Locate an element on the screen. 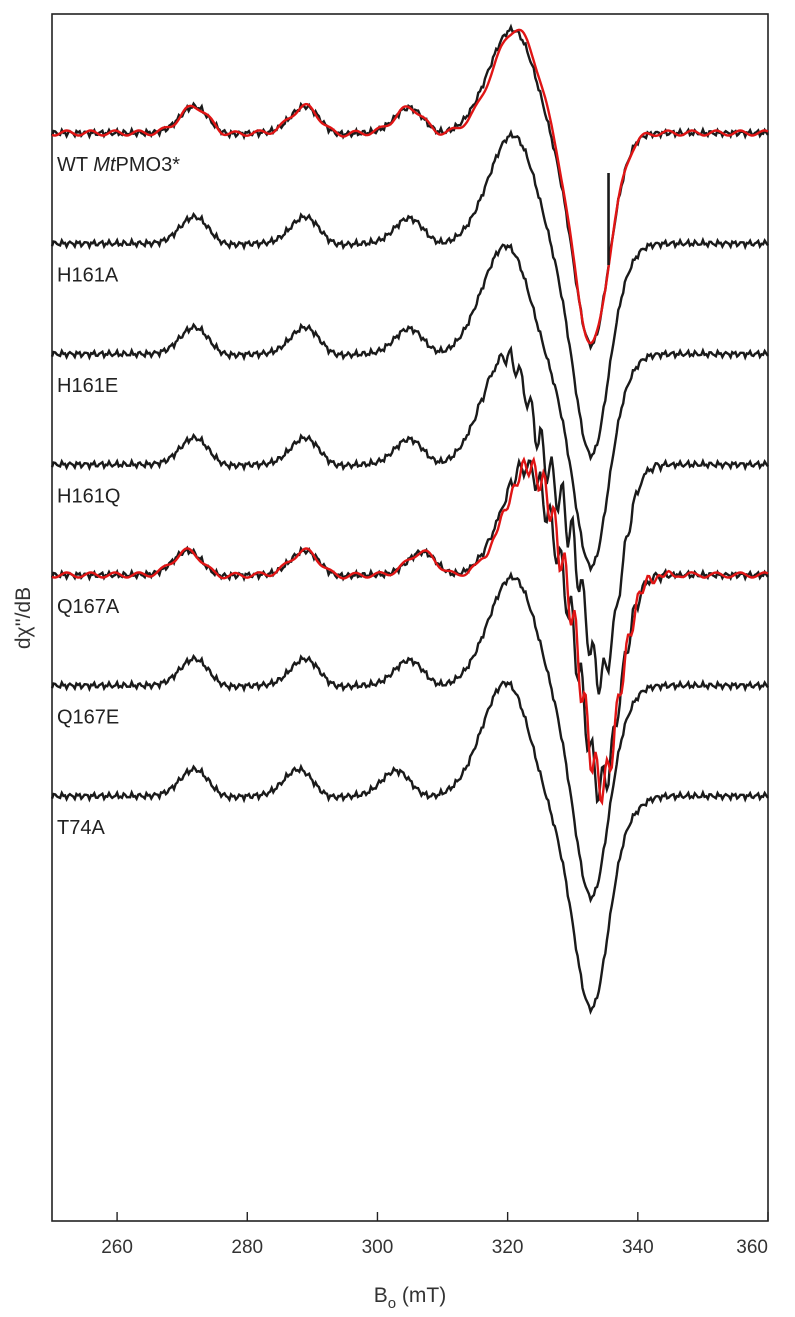 Image resolution: width=795 pixels, height=1317 pixels. x-tick-label: 360 is located at coordinates (752, 1247).